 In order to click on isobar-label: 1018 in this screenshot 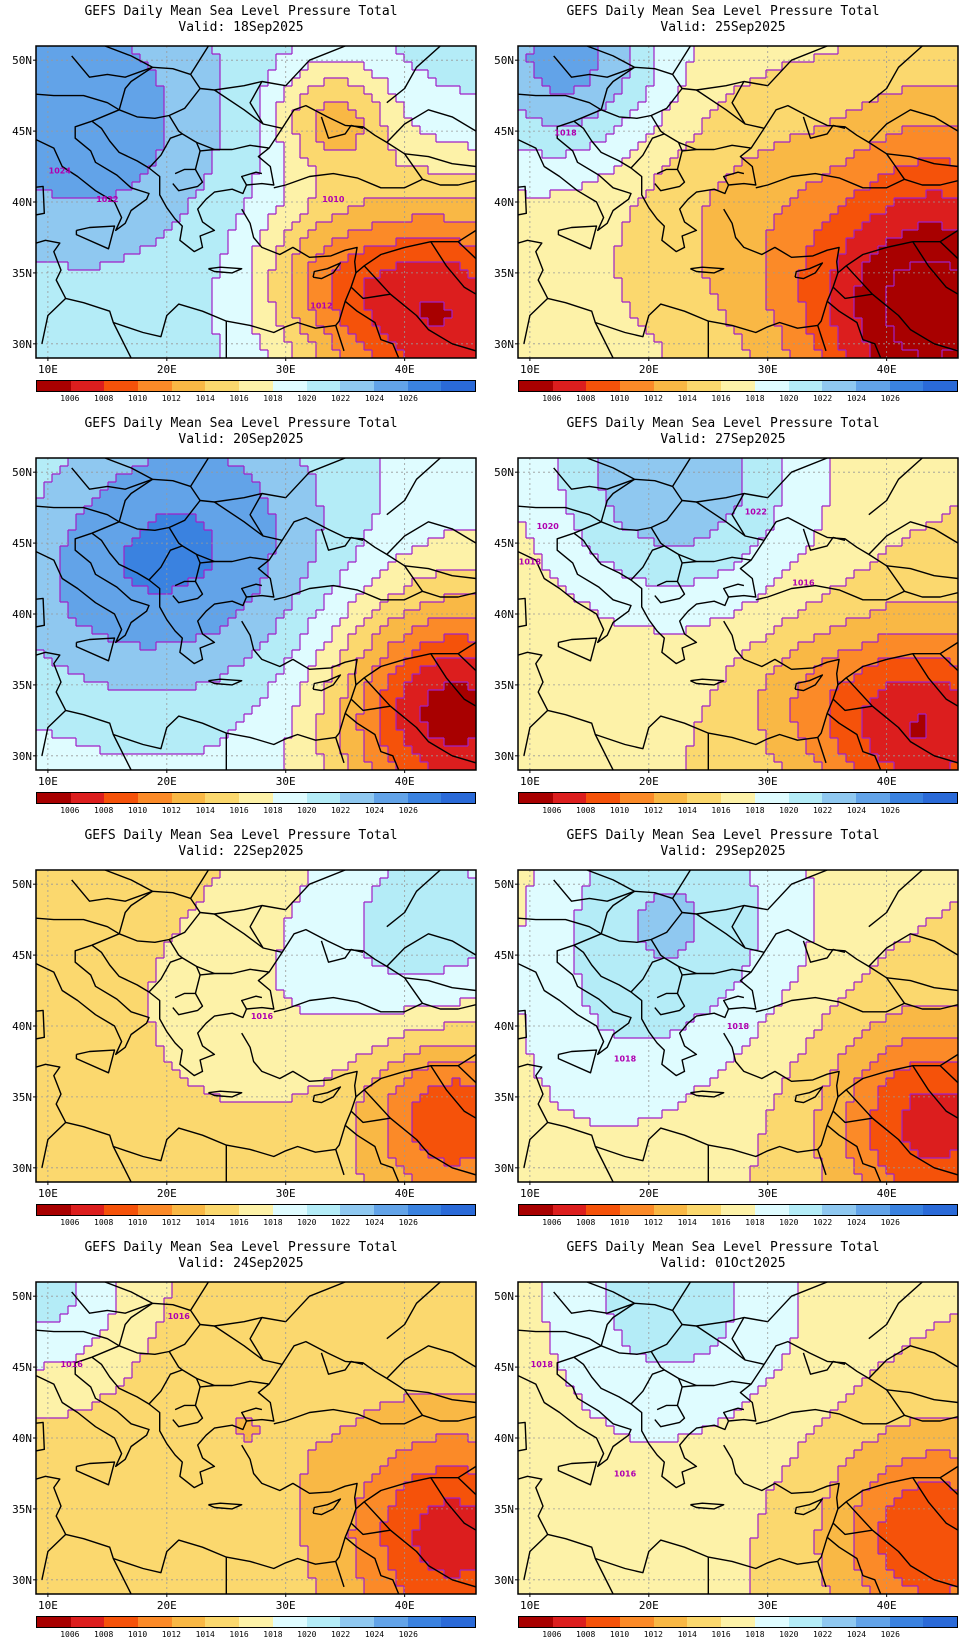, I will do `click(542, 1364)`.